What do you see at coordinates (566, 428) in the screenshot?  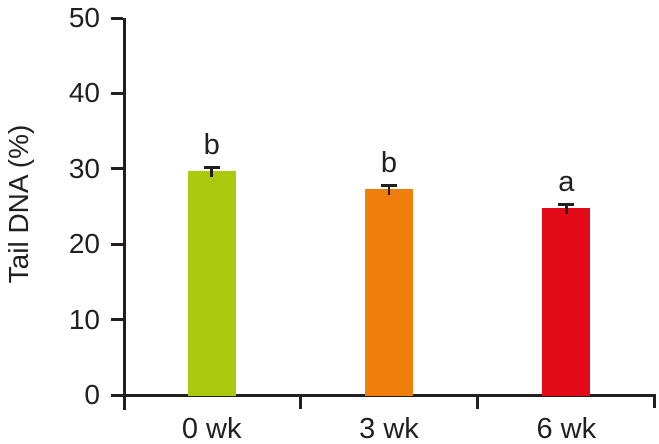 I see `x-tick-label: 6 wk` at bounding box center [566, 428].